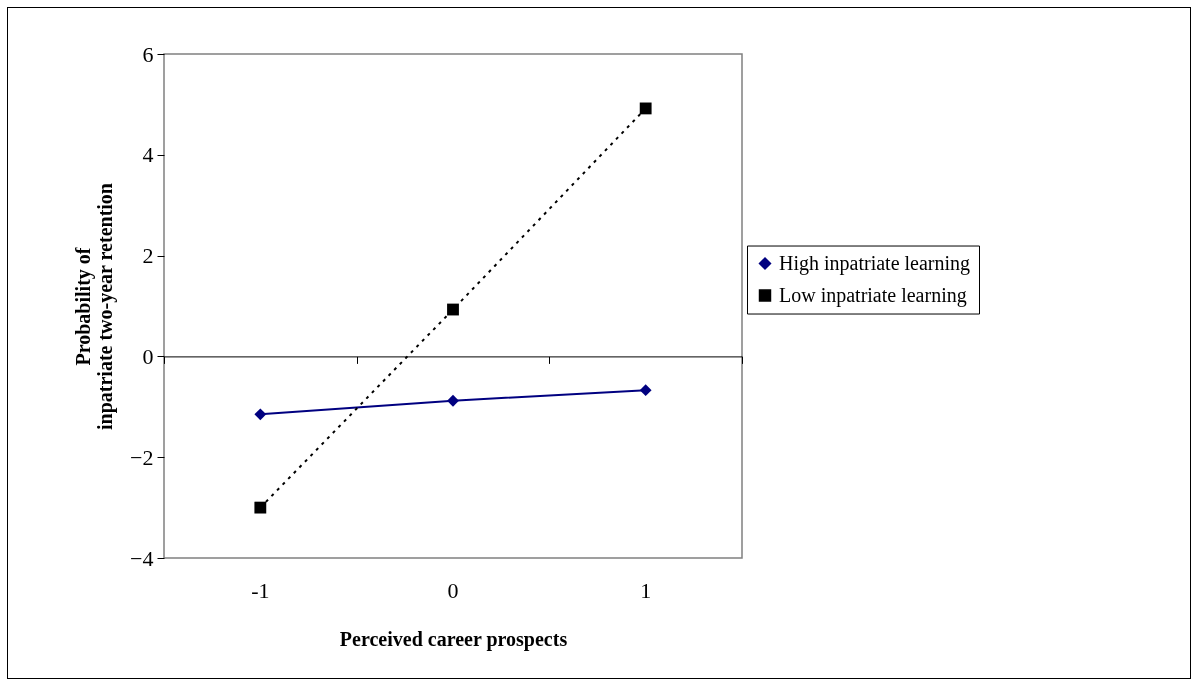 Image resolution: width=1200 pixels, height=688 pixels. Describe the element at coordinates (875, 263) in the screenshot. I see `legend-label: High inpatriate learning` at that location.